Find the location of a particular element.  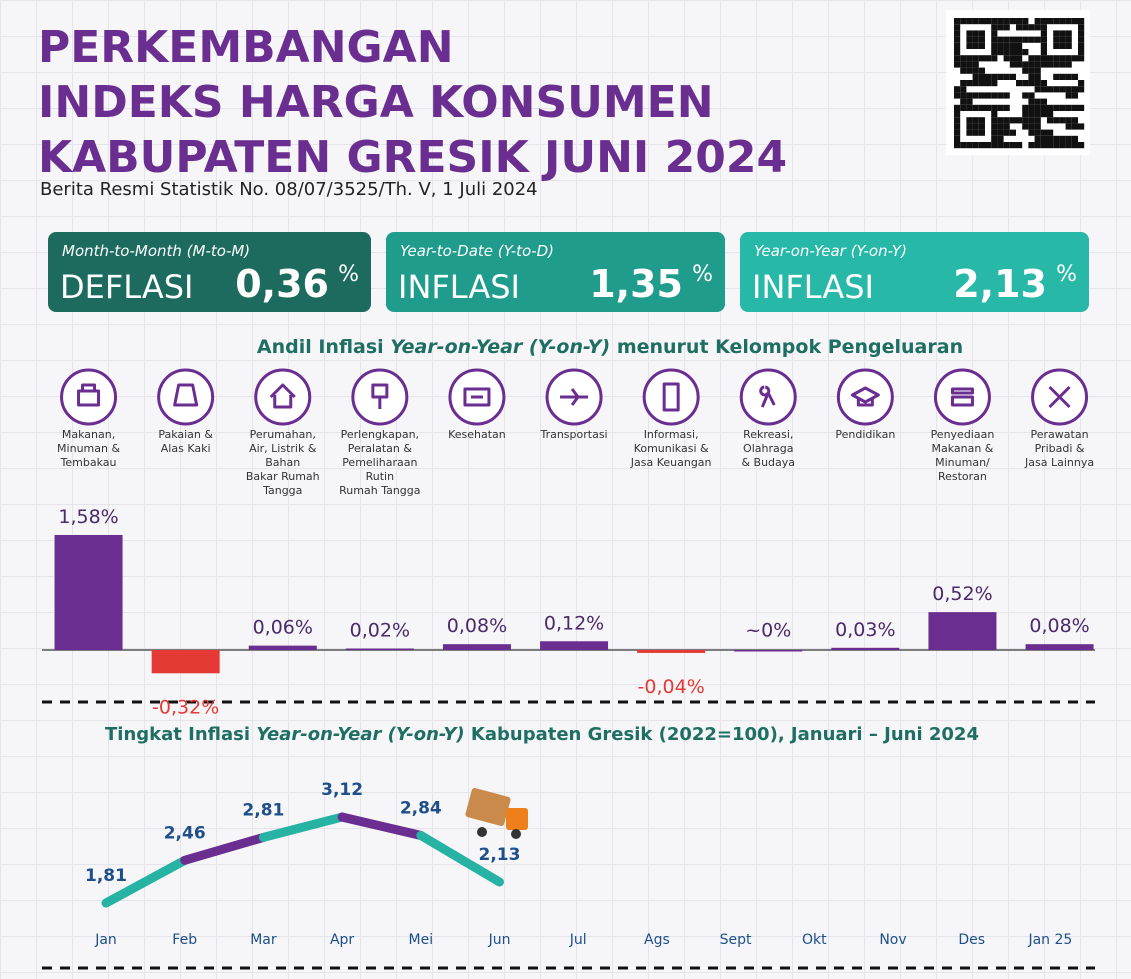

category-label: Pakaian & Alas Kaki is located at coordinates (185, 441).